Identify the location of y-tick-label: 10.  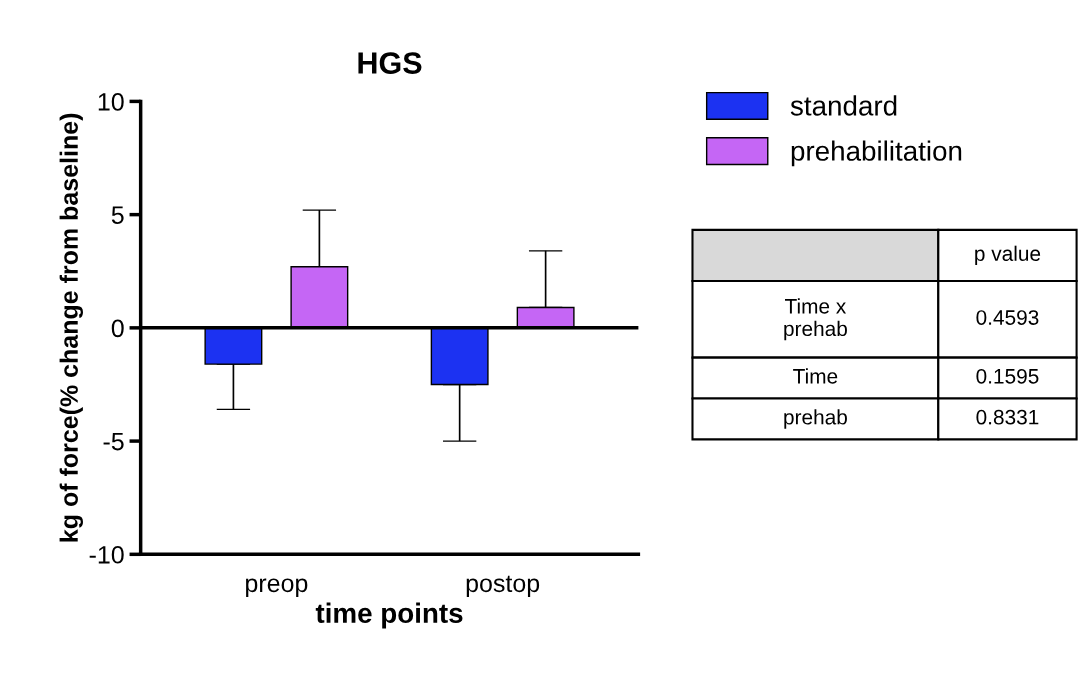
(111, 102).